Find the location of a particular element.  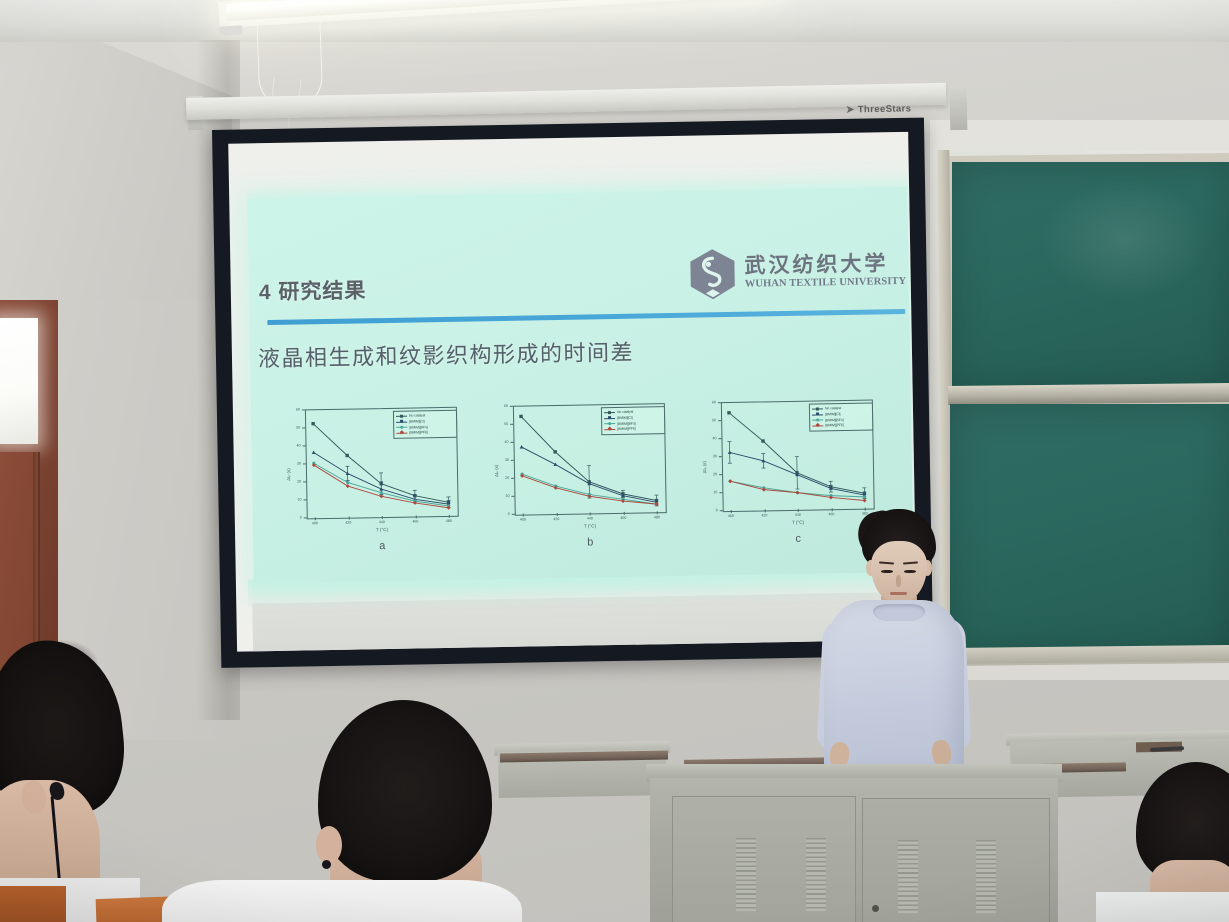

chair-back-foreground is located at coordinates (33, 904).